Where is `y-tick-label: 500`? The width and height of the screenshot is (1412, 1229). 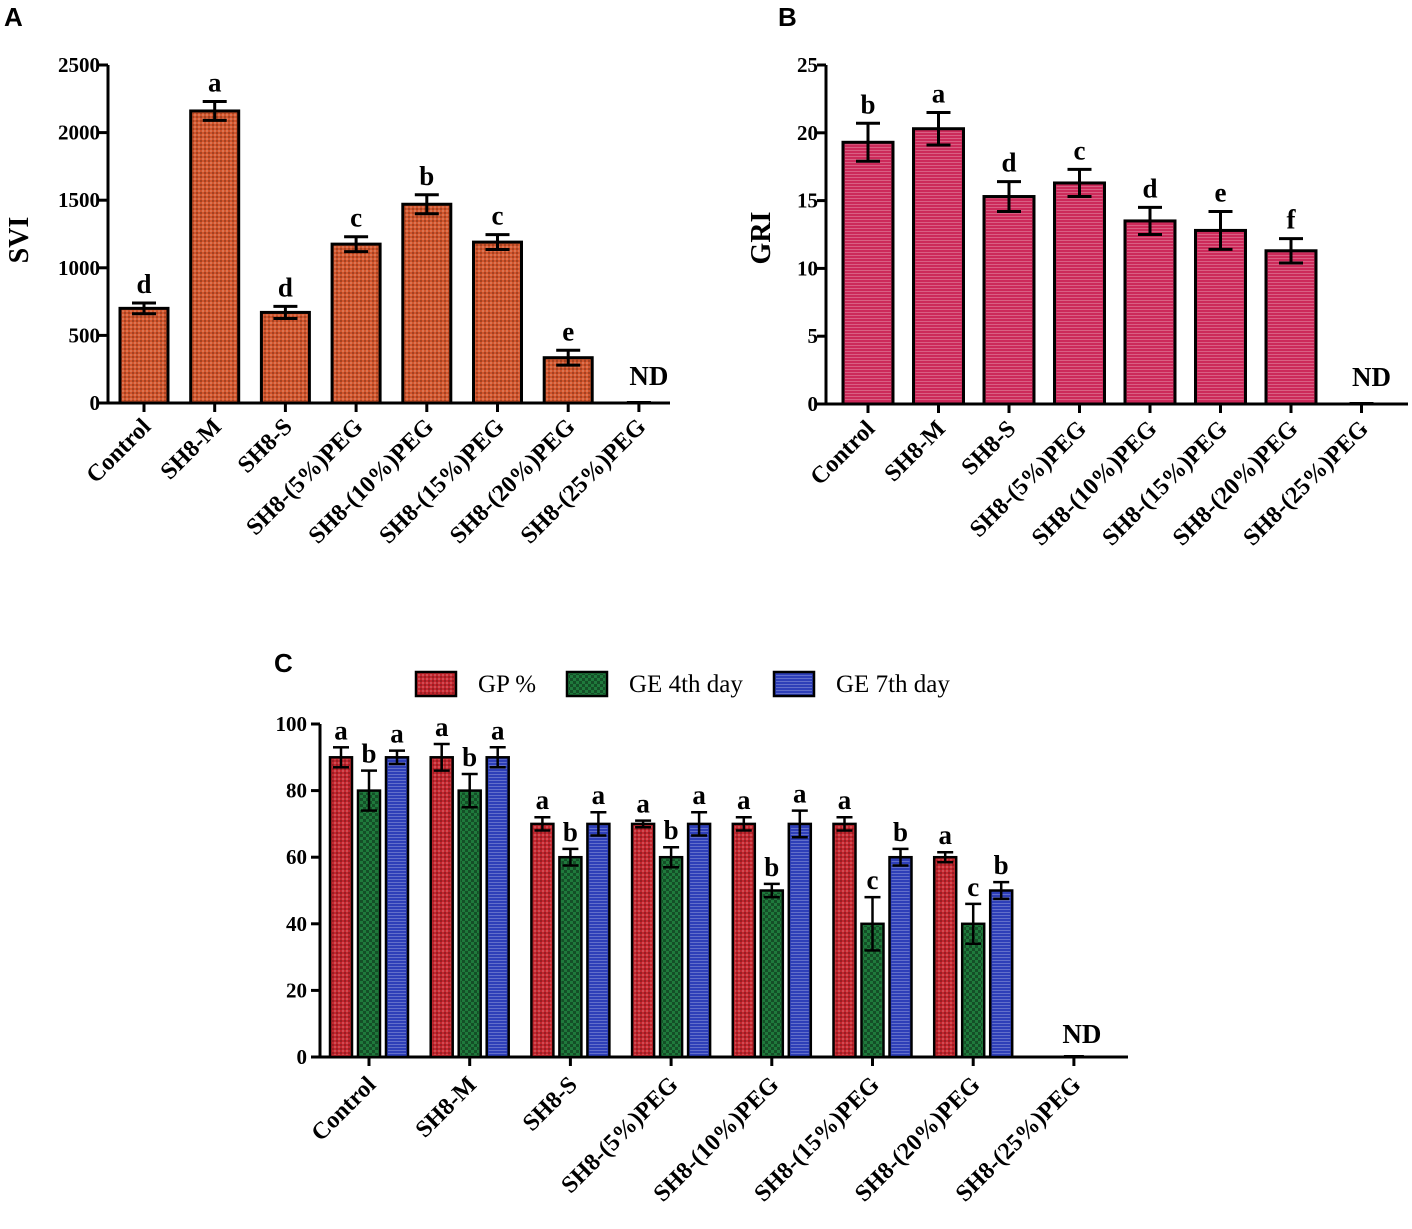 y-tick-label: 500 is located at coordinates (85, 335).